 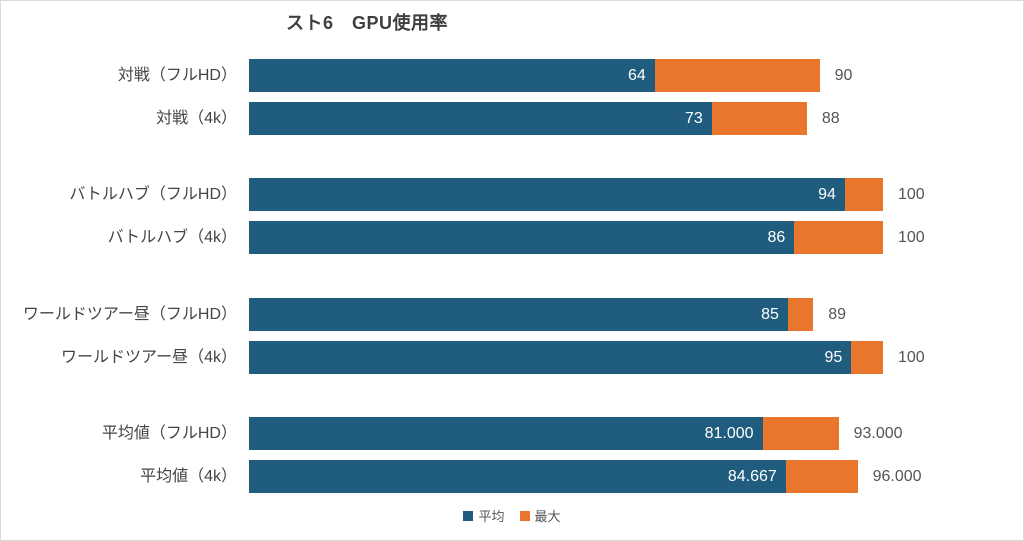 I want to click on avg-value-label: 86, so click(x=776, y=237).